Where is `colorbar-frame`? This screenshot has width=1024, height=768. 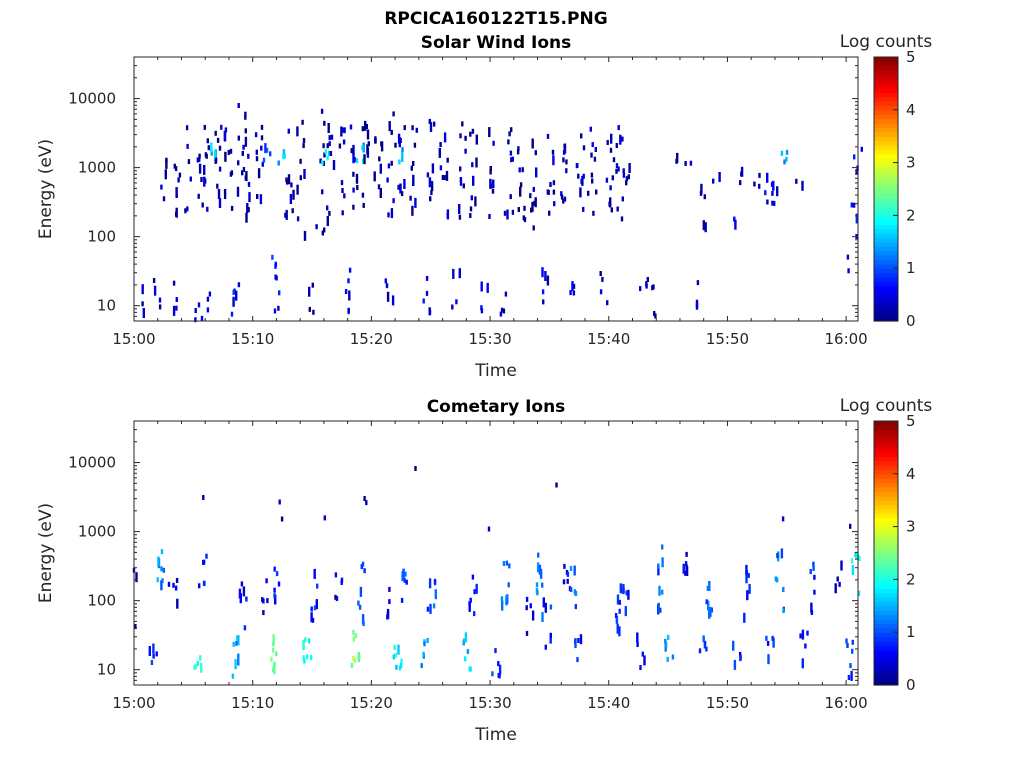
colorbar-frame is located at coordinates (886, 189).